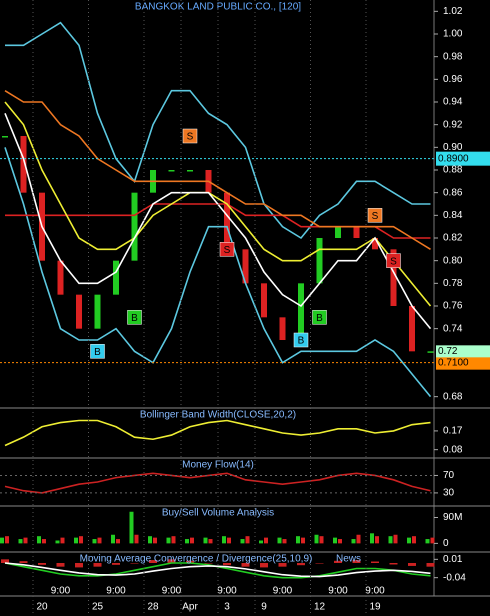 Image resolution: width=490 pixels, height=616 pixels. Describe the element at coordinates (453, 559) in the screenshot. I see `y-tick-label: 0.01` at that location.